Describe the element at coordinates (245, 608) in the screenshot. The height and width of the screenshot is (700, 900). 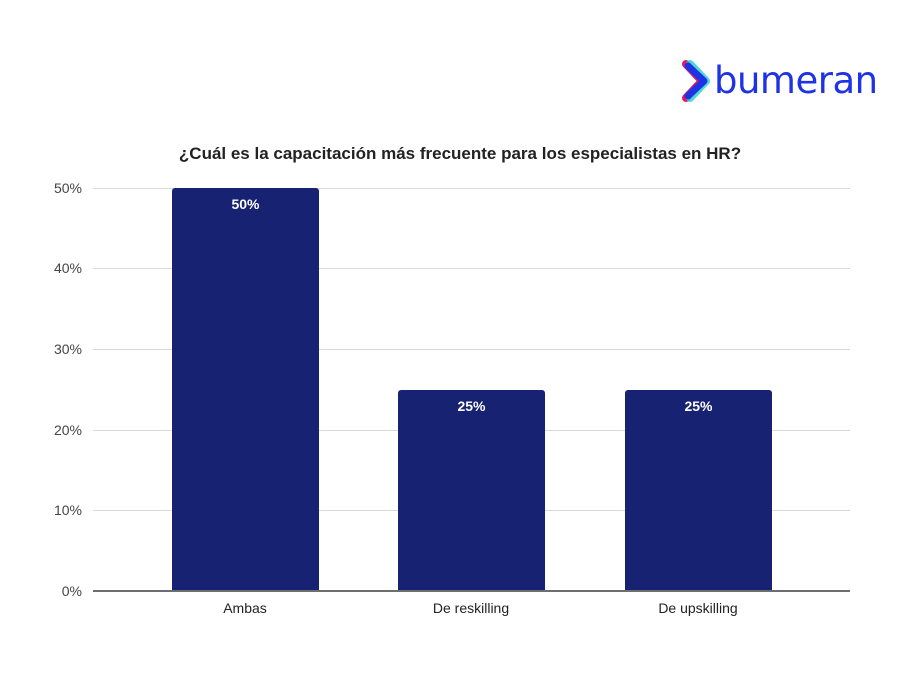
I see `x-tick-label: Ambas` at that location.